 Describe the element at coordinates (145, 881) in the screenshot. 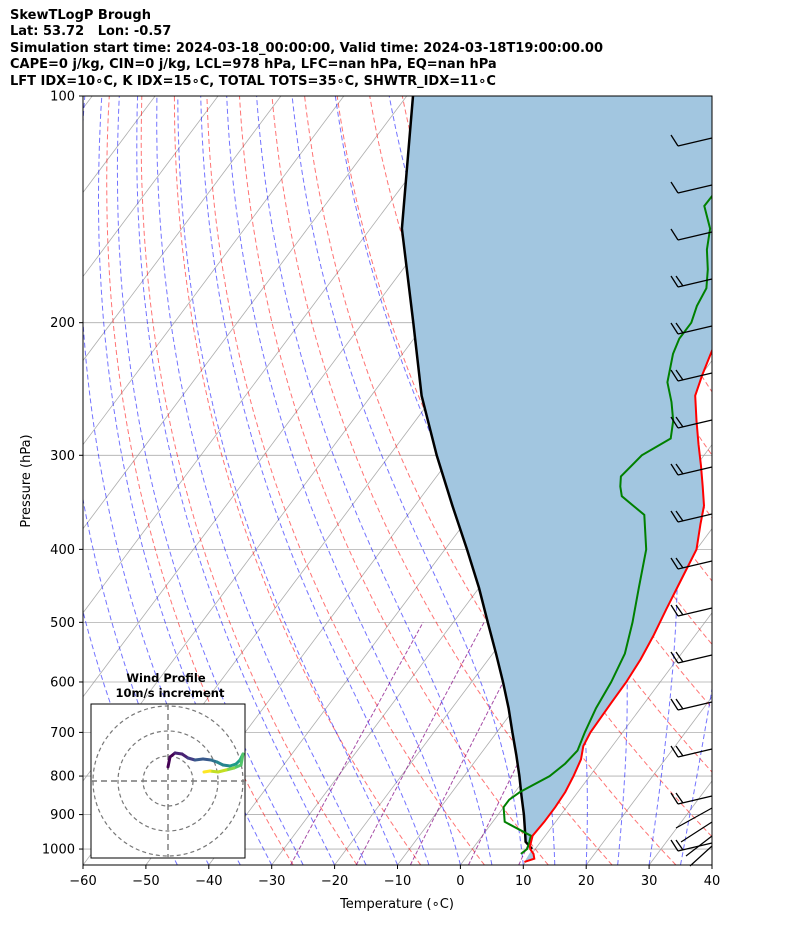

I see `x-tick-label: −50` at that location.